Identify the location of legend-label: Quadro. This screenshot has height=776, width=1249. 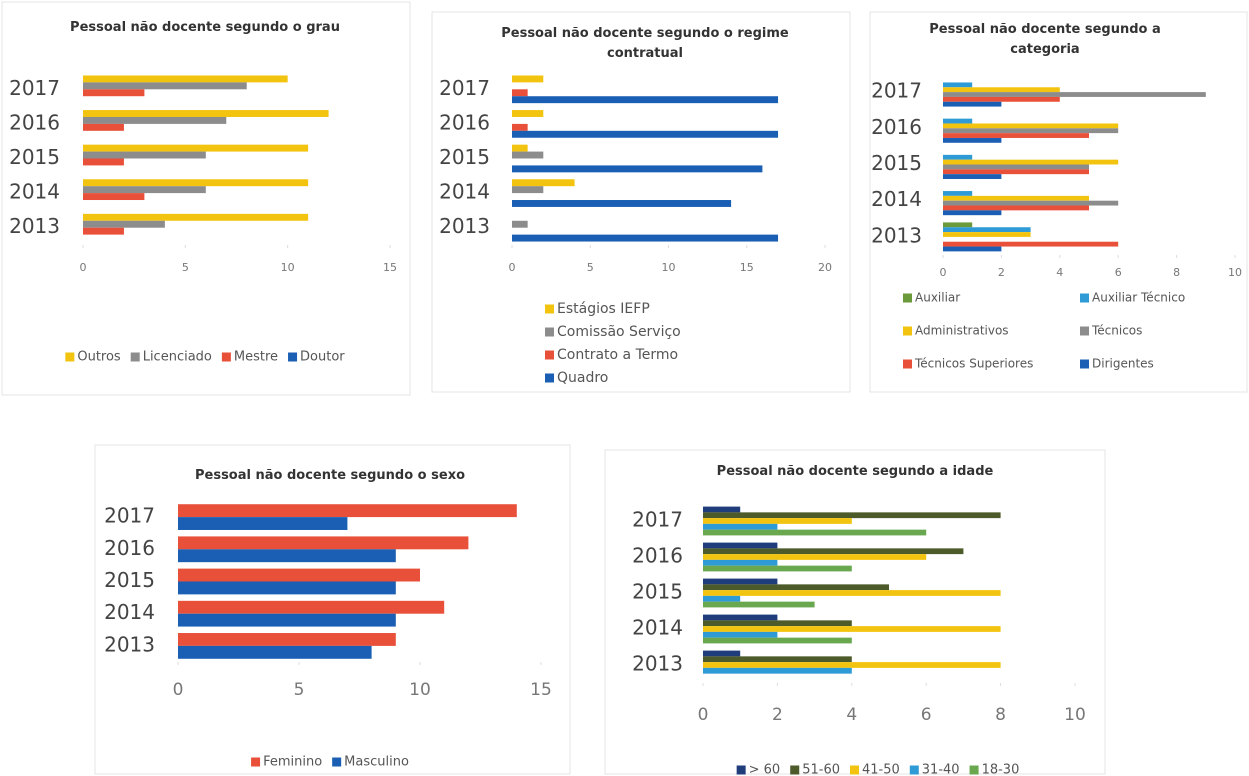
(582, 378).